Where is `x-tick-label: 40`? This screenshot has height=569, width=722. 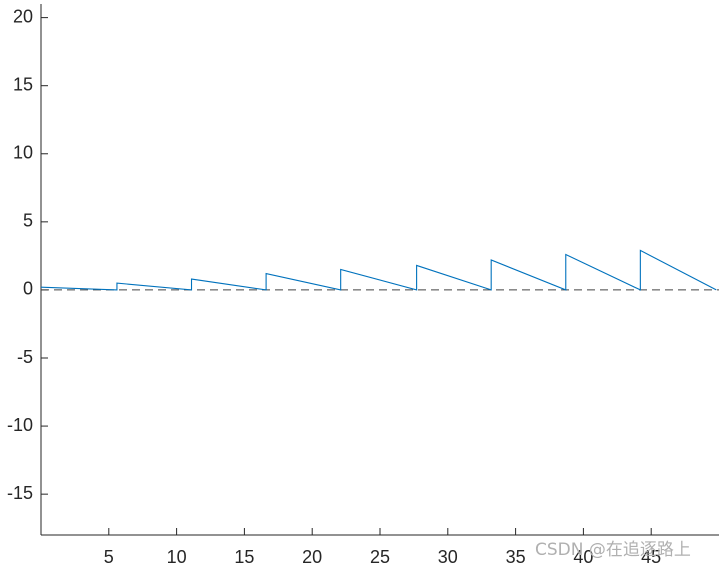
x-tick-label: 40 is located at coordinates (583, 557).